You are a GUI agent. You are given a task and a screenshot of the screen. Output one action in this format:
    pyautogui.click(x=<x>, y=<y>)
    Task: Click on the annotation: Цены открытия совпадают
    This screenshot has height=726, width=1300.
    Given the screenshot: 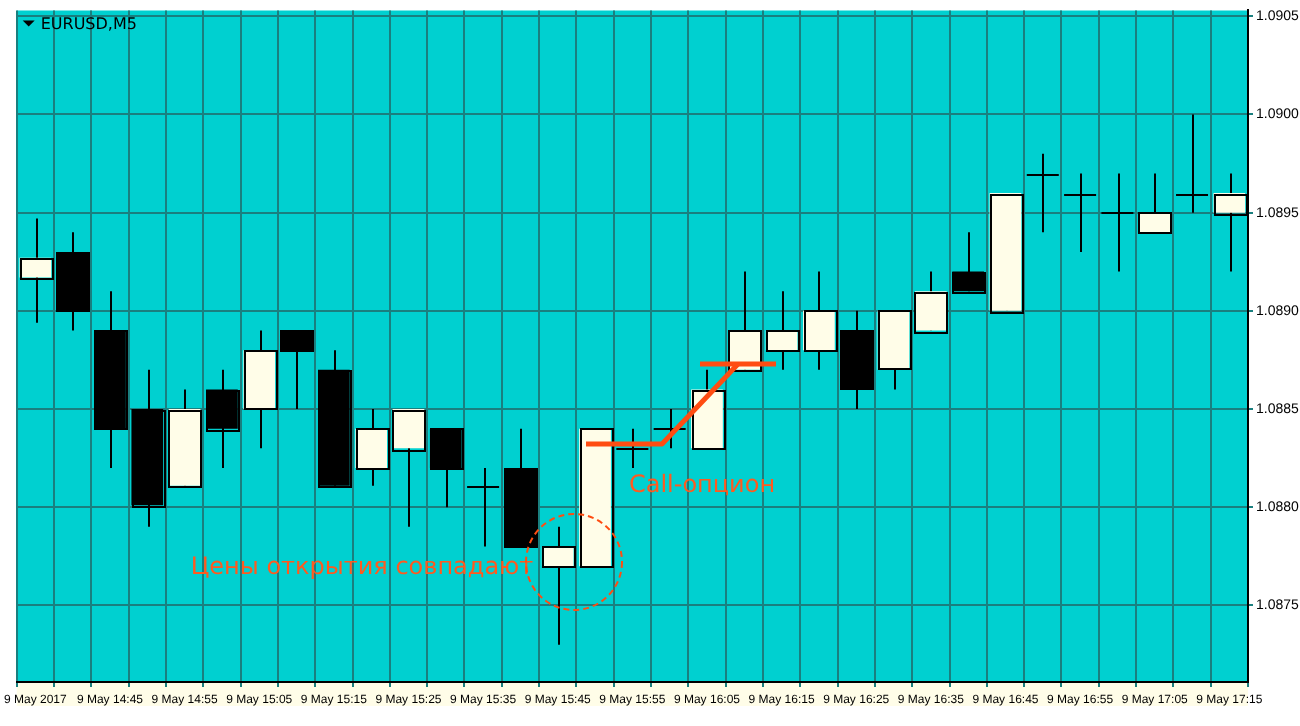 What is the action you would take?
    pyautogui.click(x=362, y=566)
    